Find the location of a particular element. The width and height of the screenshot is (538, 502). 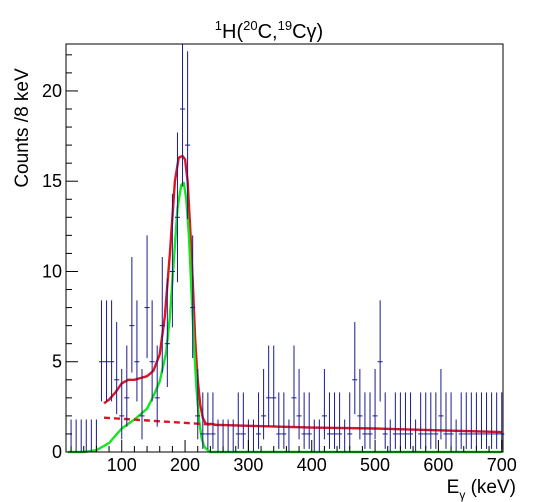

y-axis-title: Counts /8 keV is located at coordinates (22, 128).